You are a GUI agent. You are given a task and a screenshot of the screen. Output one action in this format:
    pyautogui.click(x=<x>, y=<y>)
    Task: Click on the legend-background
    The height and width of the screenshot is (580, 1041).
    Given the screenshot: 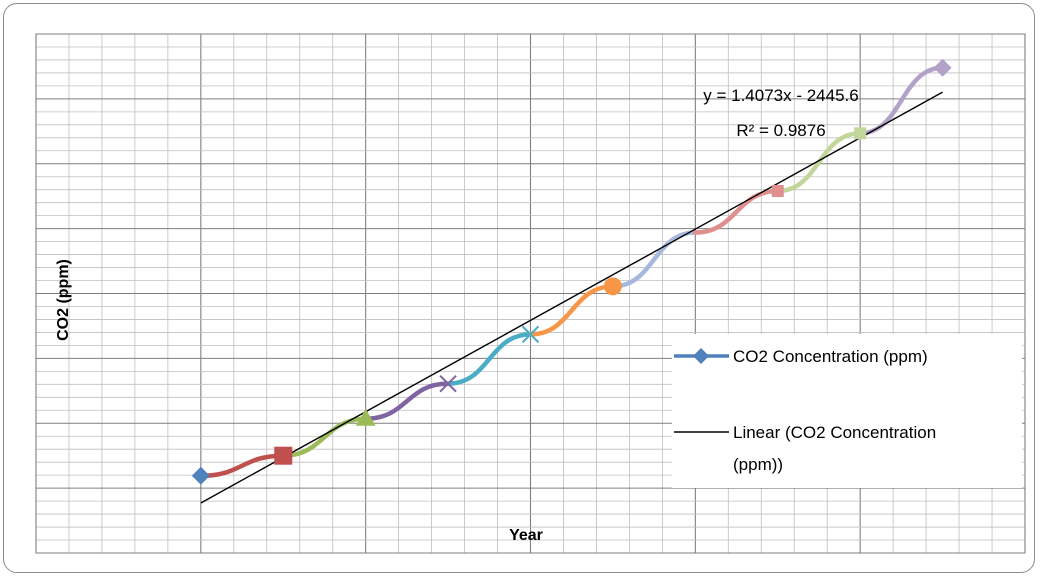 What is the action you would take?
    pyautogui.click(x=847, y=411)
    